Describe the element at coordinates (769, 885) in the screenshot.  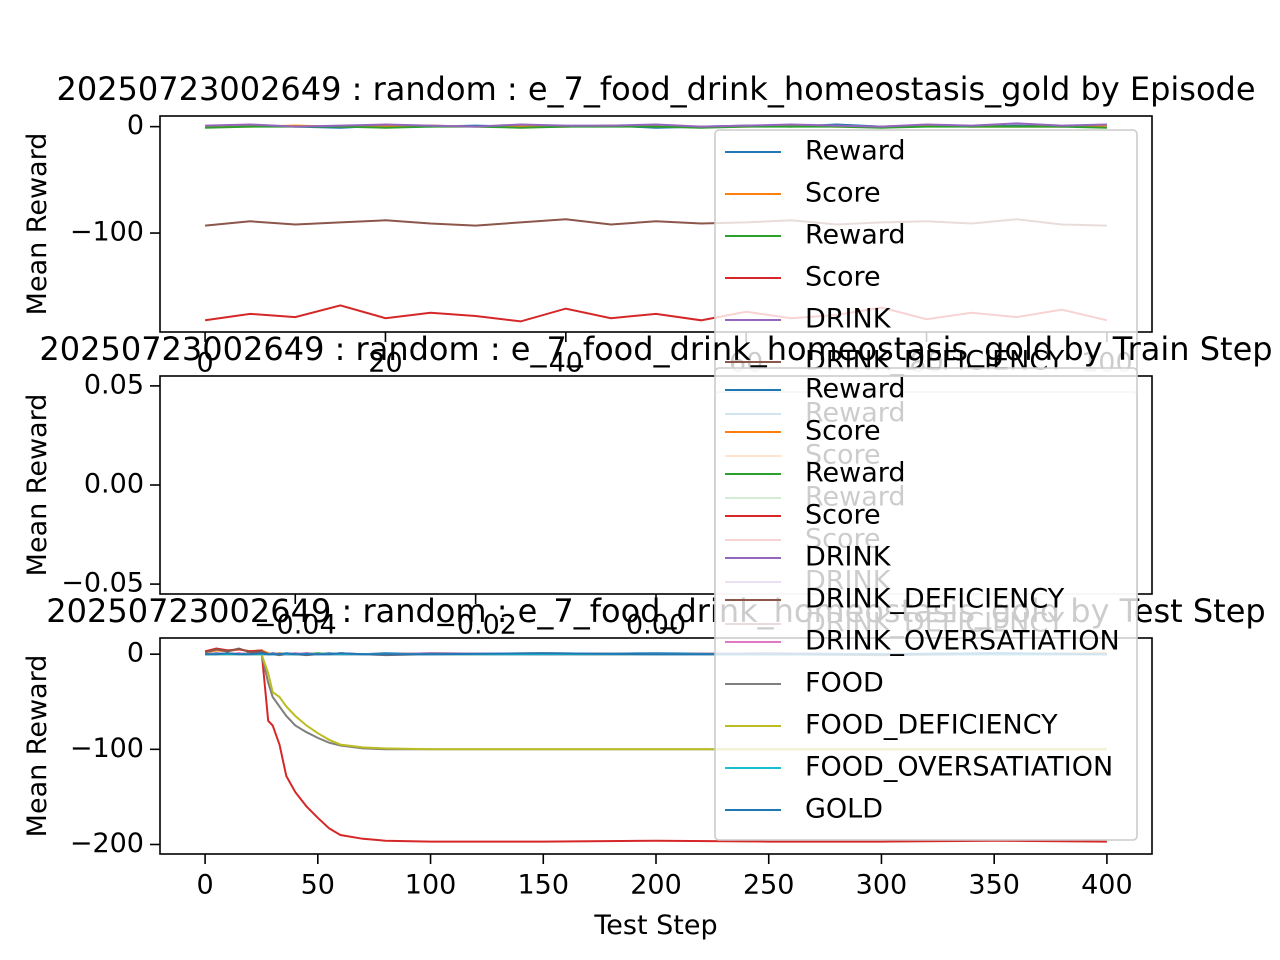
I see `x-tick-label: 250` at that location.